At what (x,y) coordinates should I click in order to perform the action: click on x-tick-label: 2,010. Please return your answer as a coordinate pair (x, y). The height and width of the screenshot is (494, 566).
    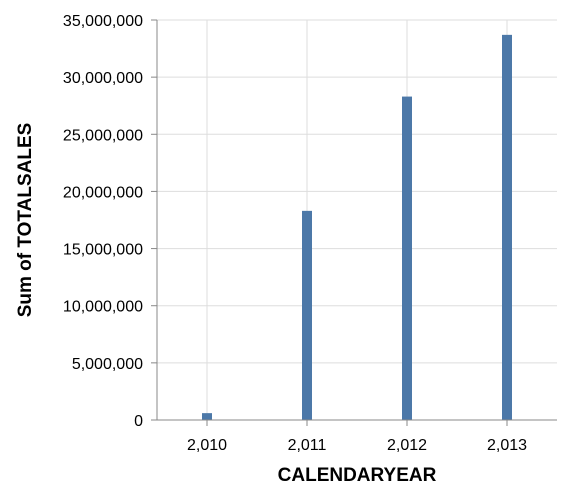
    Looking at the image, I should click on (207, 445).